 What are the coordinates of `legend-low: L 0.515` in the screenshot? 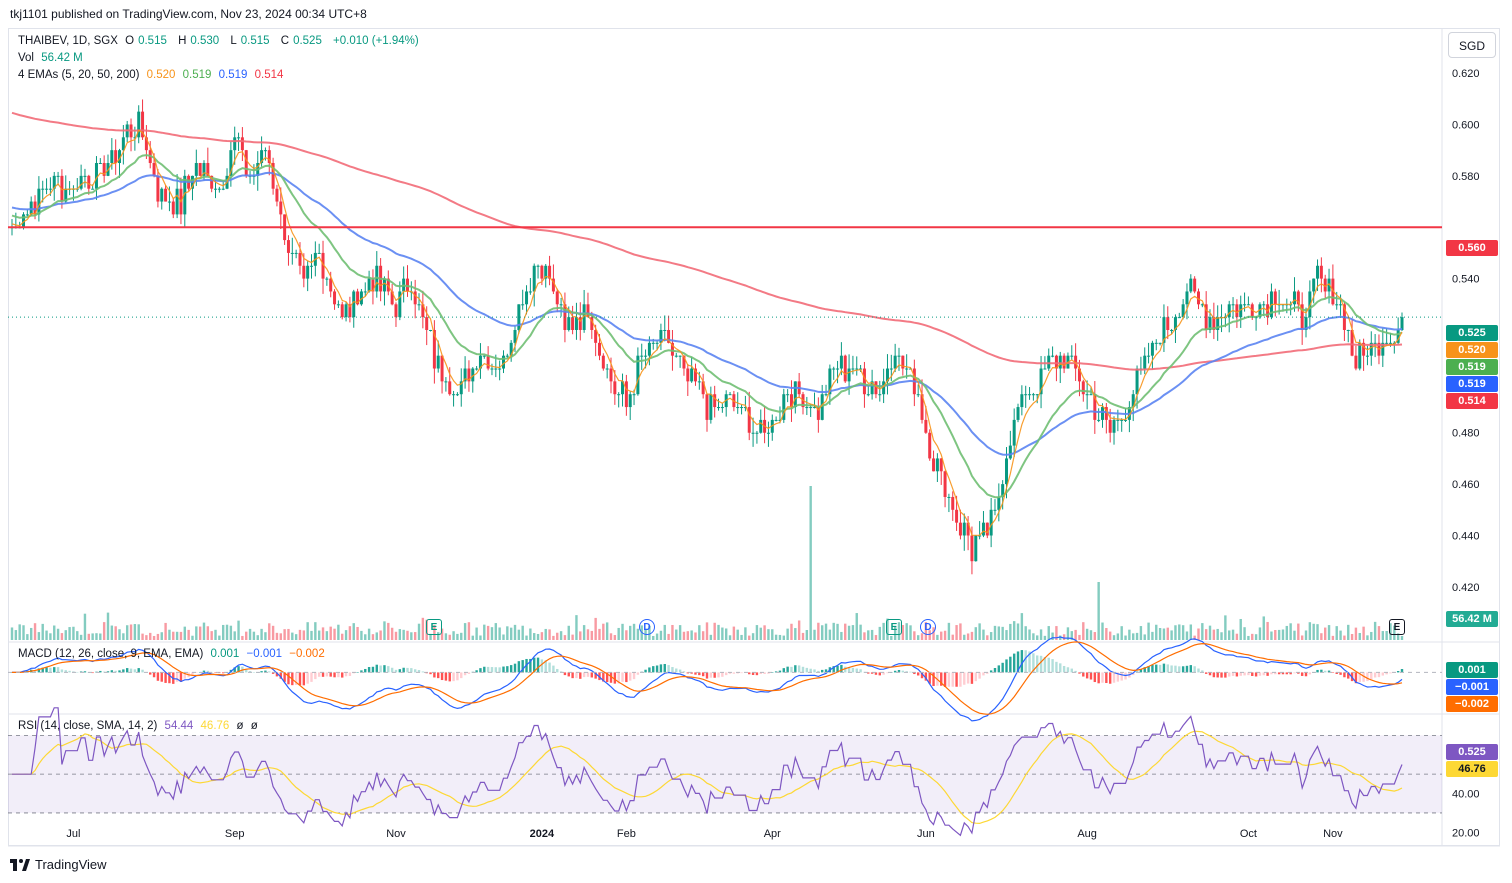 It's located at (250, 41).